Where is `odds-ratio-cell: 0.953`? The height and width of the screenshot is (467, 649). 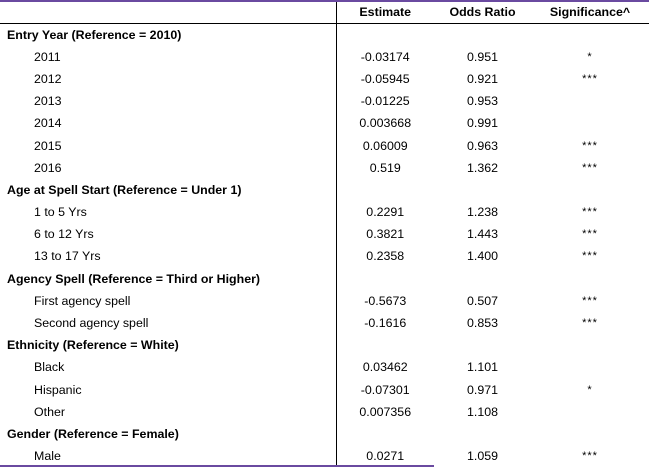
odds-ratio-cell: 0.953 is located at coordinates (482, 101).